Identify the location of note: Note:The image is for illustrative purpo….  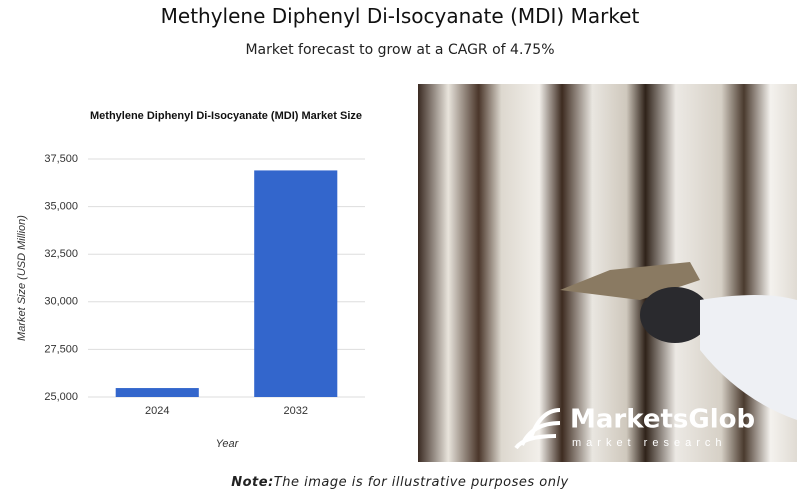
(400, 482).